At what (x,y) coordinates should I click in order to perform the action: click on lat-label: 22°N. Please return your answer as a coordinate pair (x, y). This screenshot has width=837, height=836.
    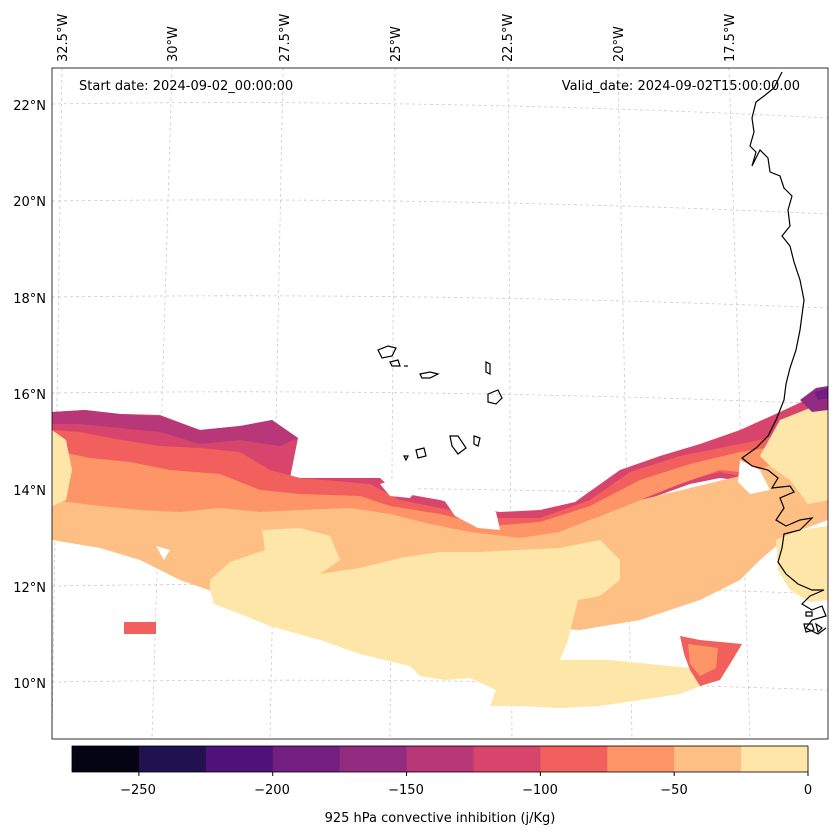
    Looking at the image, I should click on (29, 106).